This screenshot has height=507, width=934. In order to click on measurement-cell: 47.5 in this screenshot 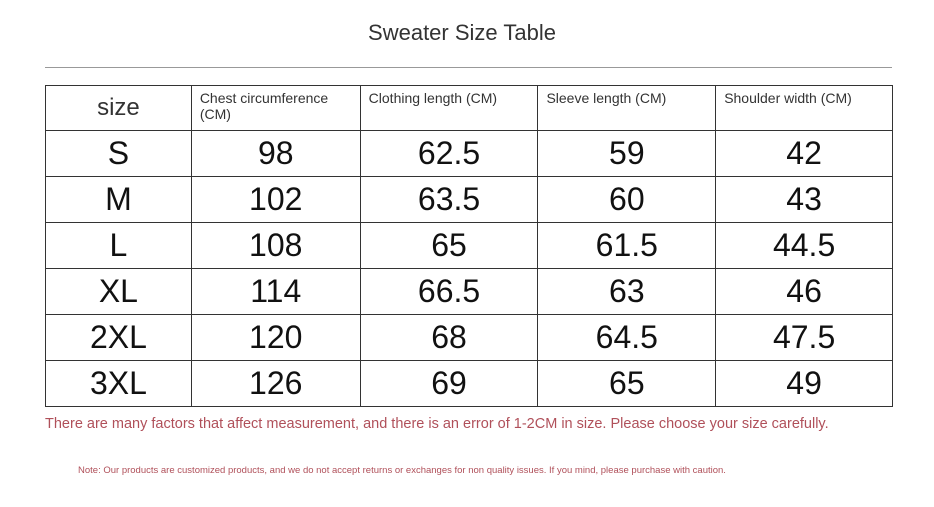, I will do `click(804, 337)`.